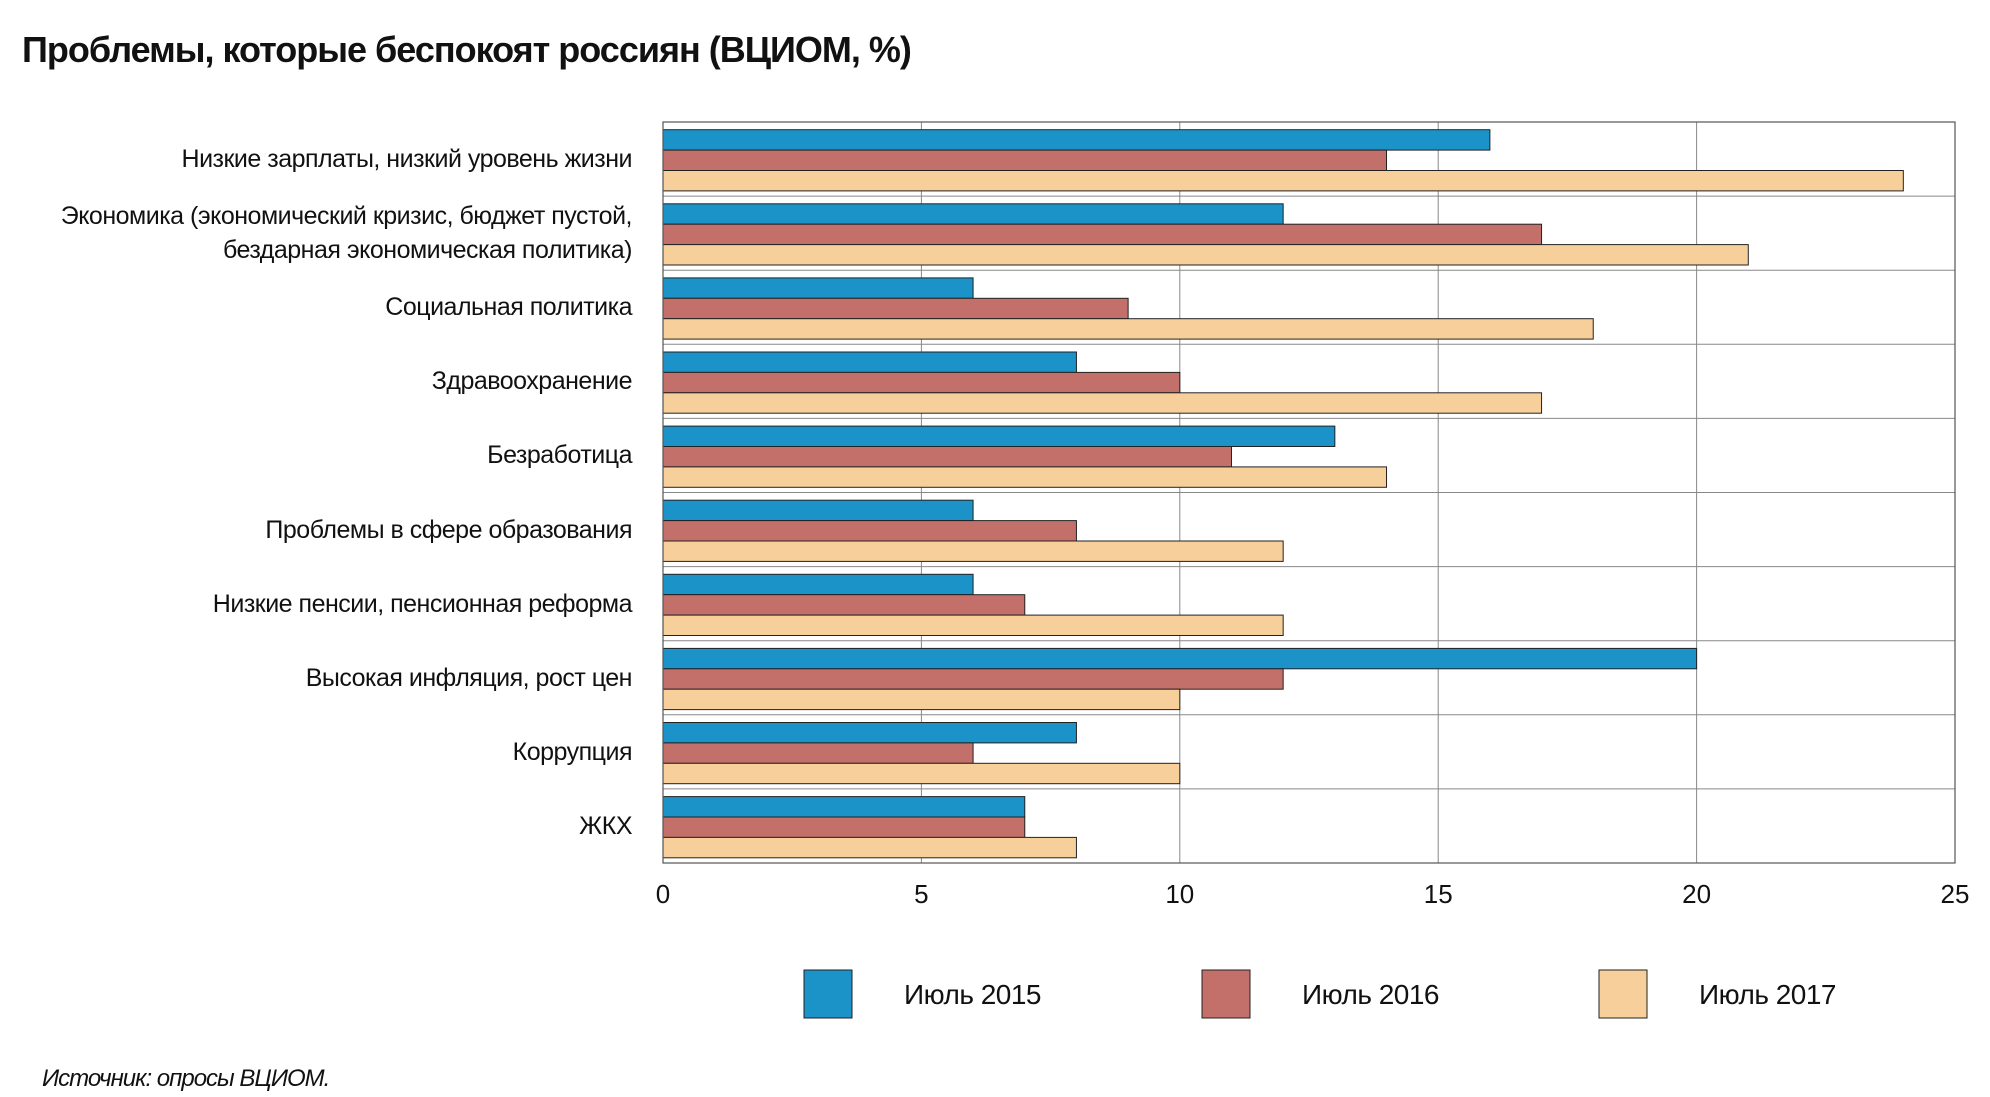 The image size is (1990, 1097). What do you see at coordinates (469, 677) in the screenshot?
I see `category-label: Высокая инфляция, рост цен` at bounding box center [469, 677].